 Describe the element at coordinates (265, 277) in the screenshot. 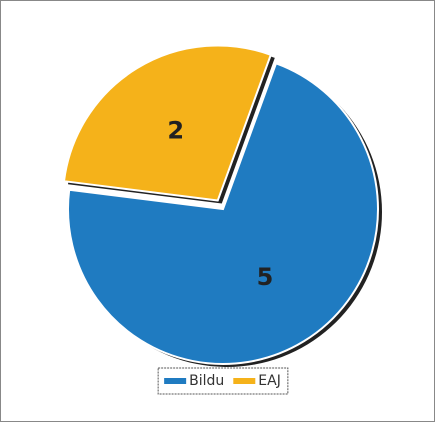

I see `data-label: 5` at that location.